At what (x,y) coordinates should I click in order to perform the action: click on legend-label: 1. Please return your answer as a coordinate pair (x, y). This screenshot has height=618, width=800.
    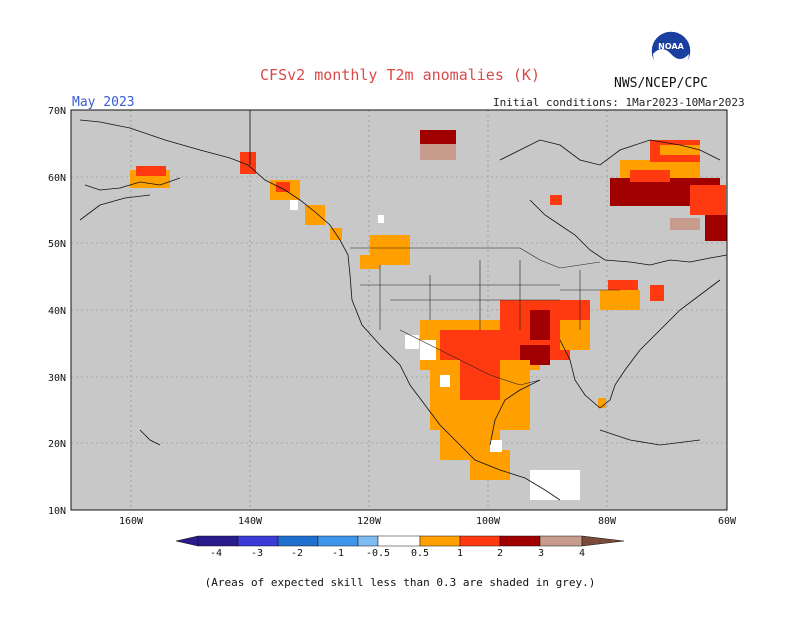
    Looking at the image, I should click on (460, 553).